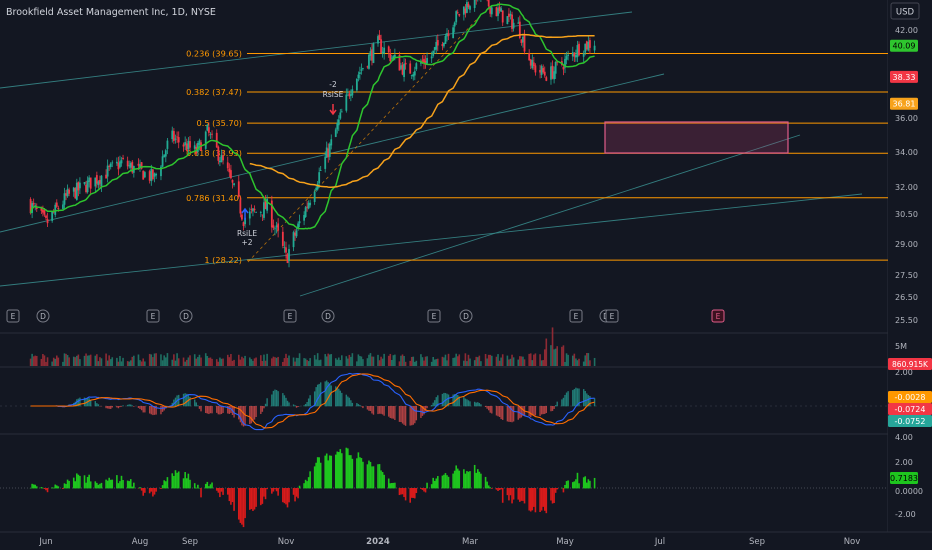 The image size is (932, 550). What do you see at coordinates (246, 242) in the screenshot?
I see `signal-sub-label: +2` at bounding box center [246, 242].